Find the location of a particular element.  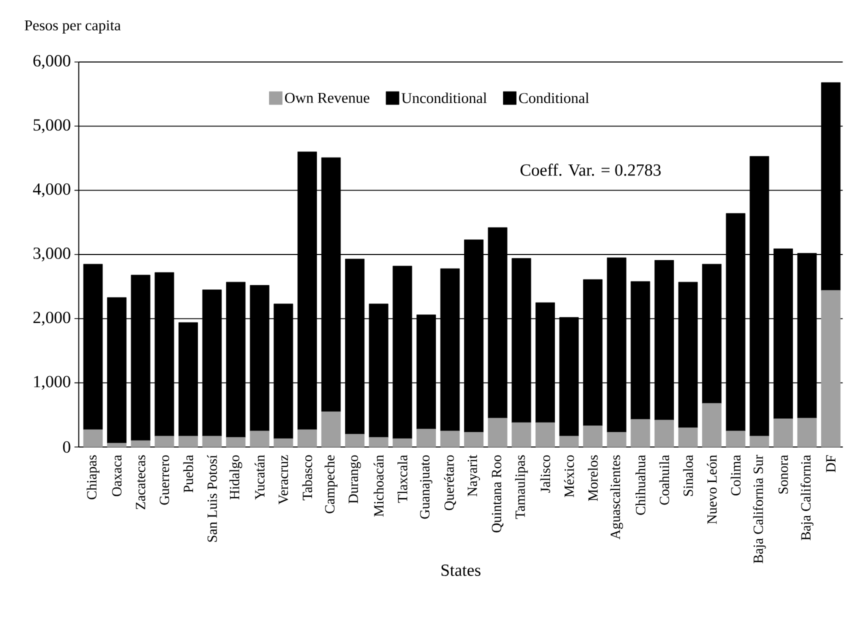

x-tick-label: Baja California is located at coordinates (807, 497).